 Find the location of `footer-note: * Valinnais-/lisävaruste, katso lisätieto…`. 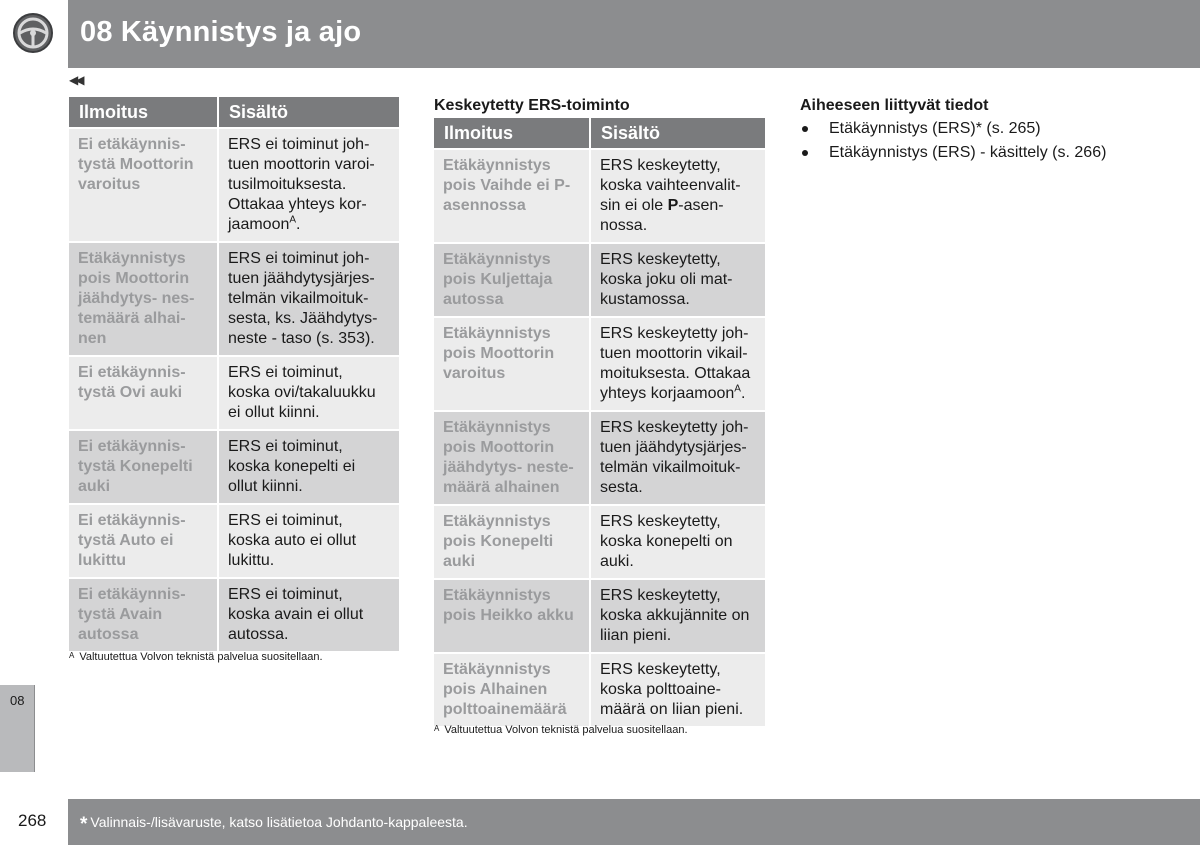

footer-note: * Valinnais-/lisävaruste, katso lisätieto… is located at coordinates (274, 825).